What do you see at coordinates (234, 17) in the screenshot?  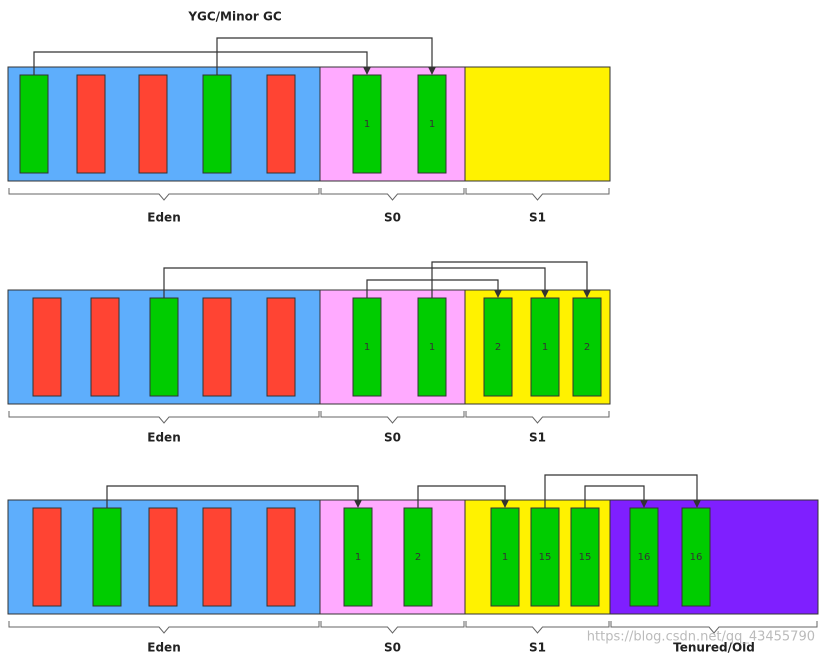 I see `title: YGC/Minor GC` at bounding box center [234, 17].